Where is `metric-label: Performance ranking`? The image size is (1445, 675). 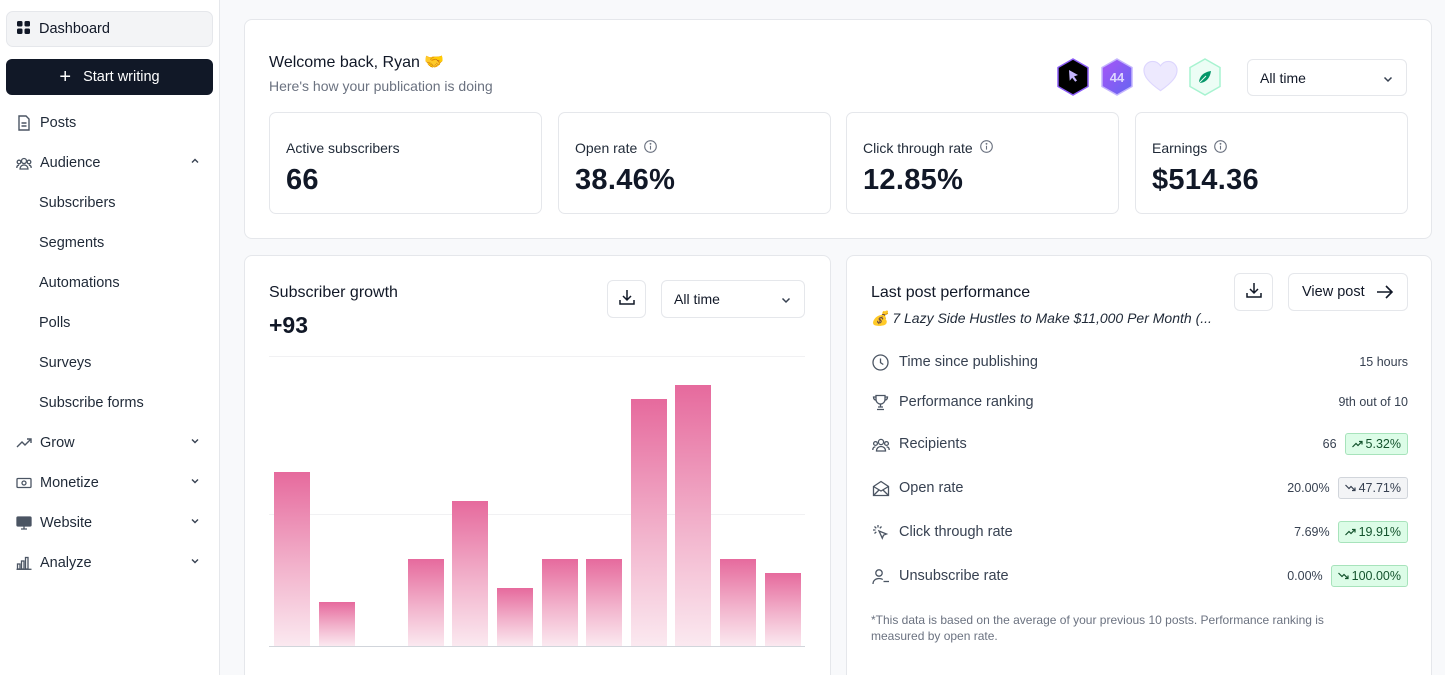
metric-label: Performance ranking is located at coordinates (966, 402).